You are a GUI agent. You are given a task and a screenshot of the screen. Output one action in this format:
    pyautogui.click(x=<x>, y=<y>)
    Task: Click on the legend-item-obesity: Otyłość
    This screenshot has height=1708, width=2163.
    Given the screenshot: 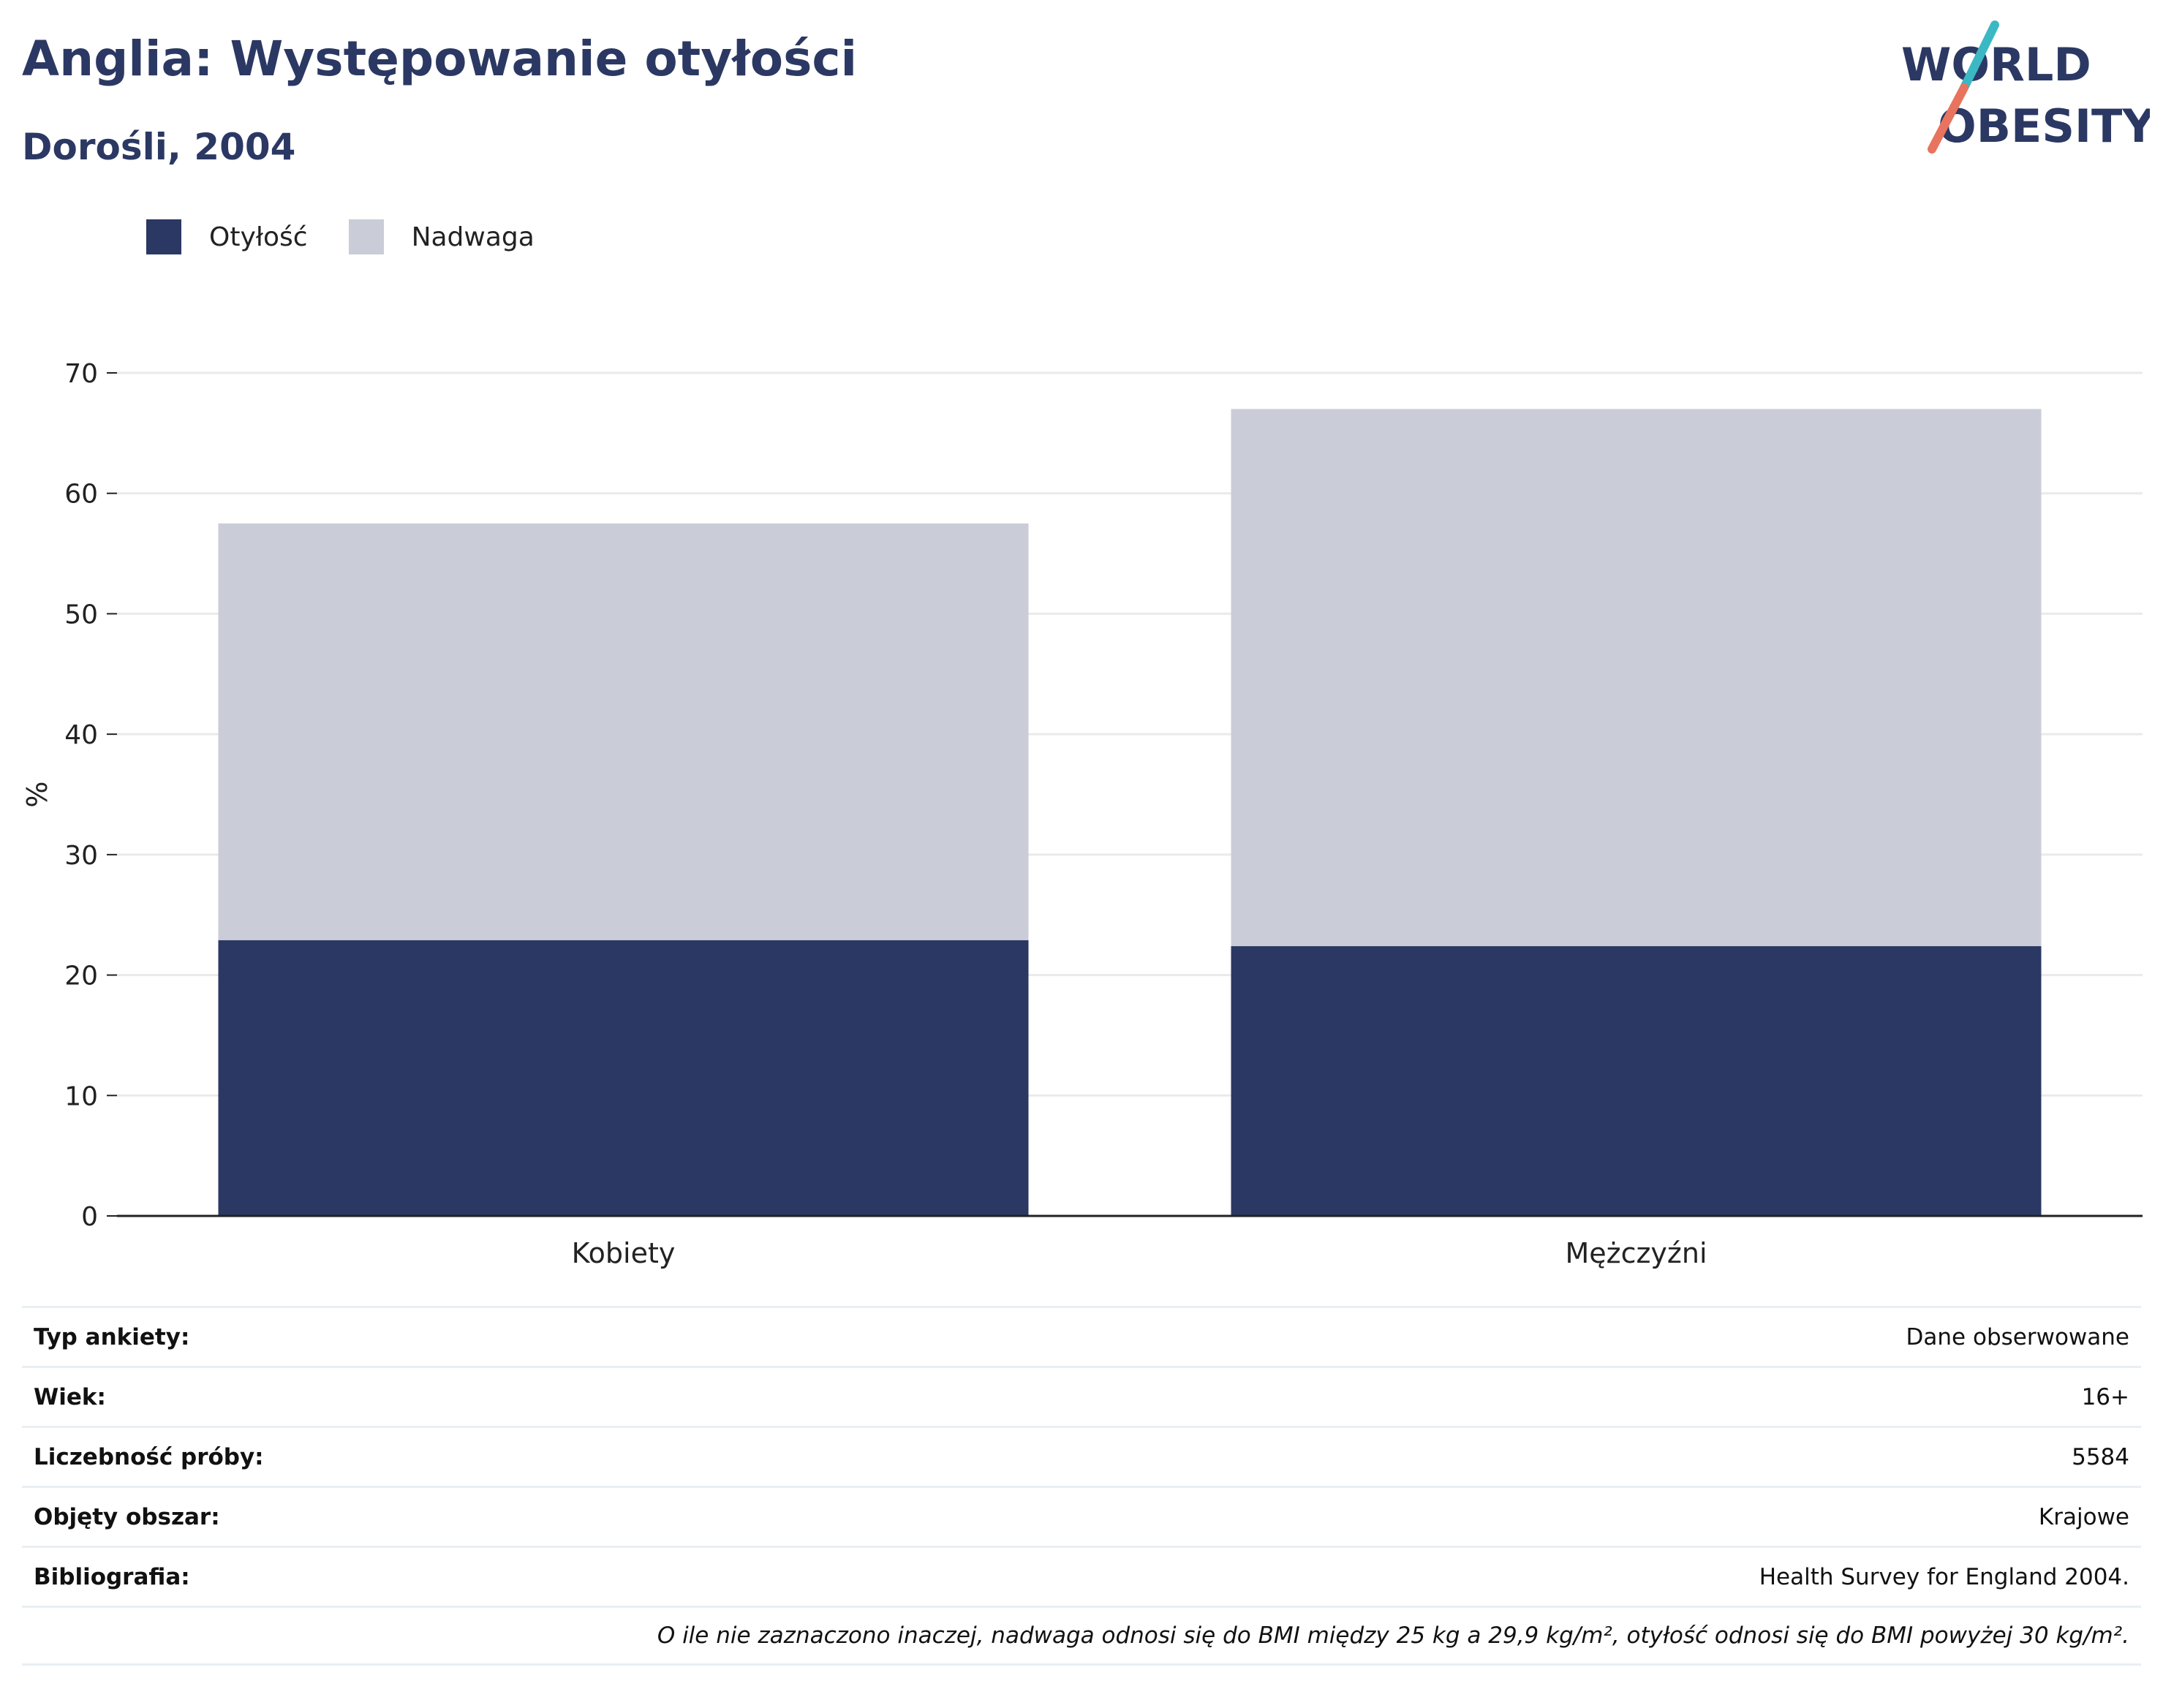 What is the action you would take?
    pyautogui.click(x=227, y=236)
    